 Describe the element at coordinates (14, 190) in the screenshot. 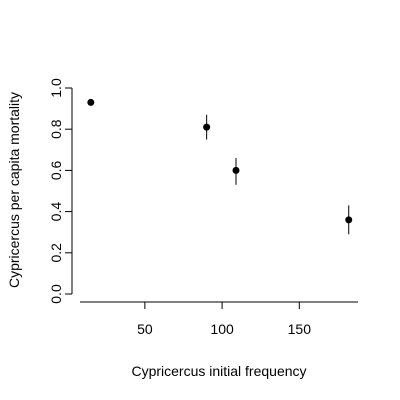

I see `y-axis-title: Cypricercus per capita mortality` at that location.